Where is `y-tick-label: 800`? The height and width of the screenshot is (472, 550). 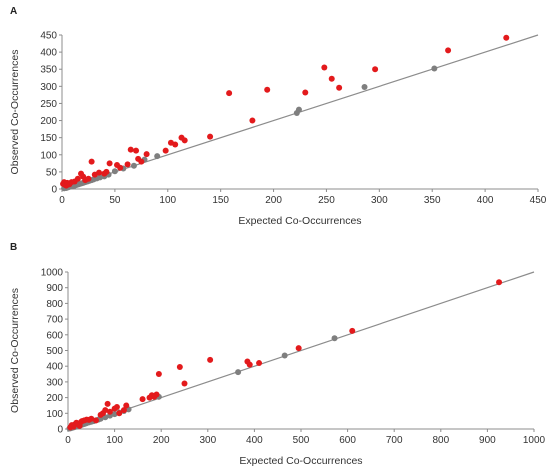 y-tick-label: 800 is located at coordinates (54, 304).